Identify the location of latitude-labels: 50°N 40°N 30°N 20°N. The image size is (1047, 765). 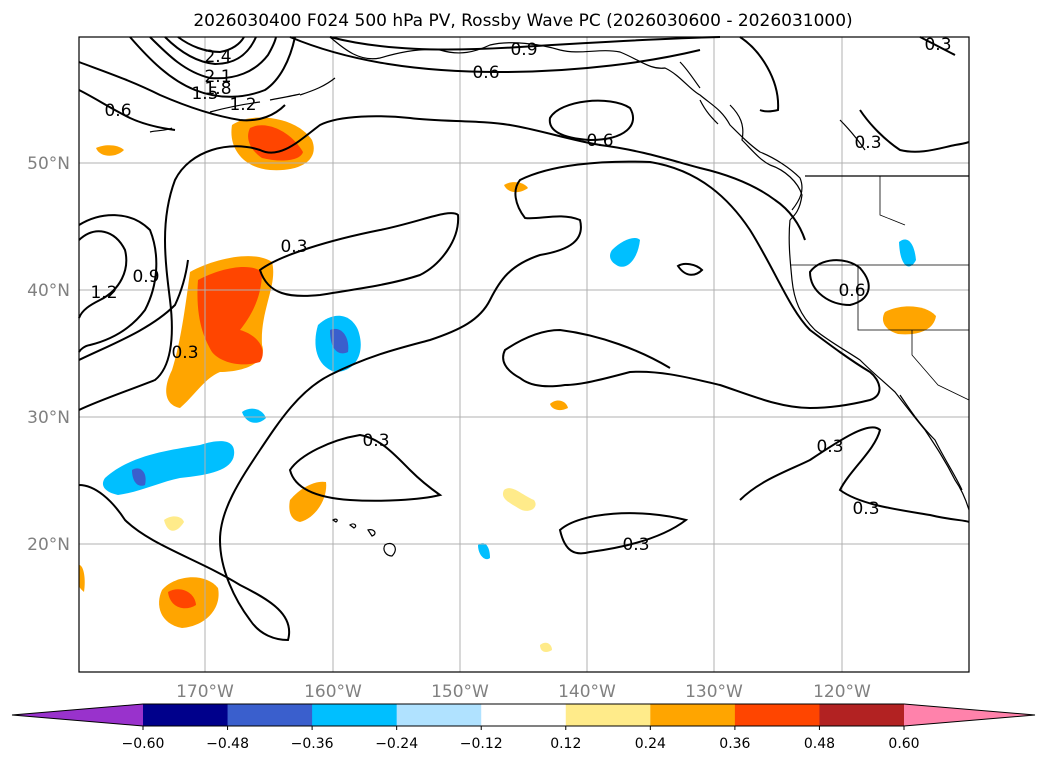
(48, 354).